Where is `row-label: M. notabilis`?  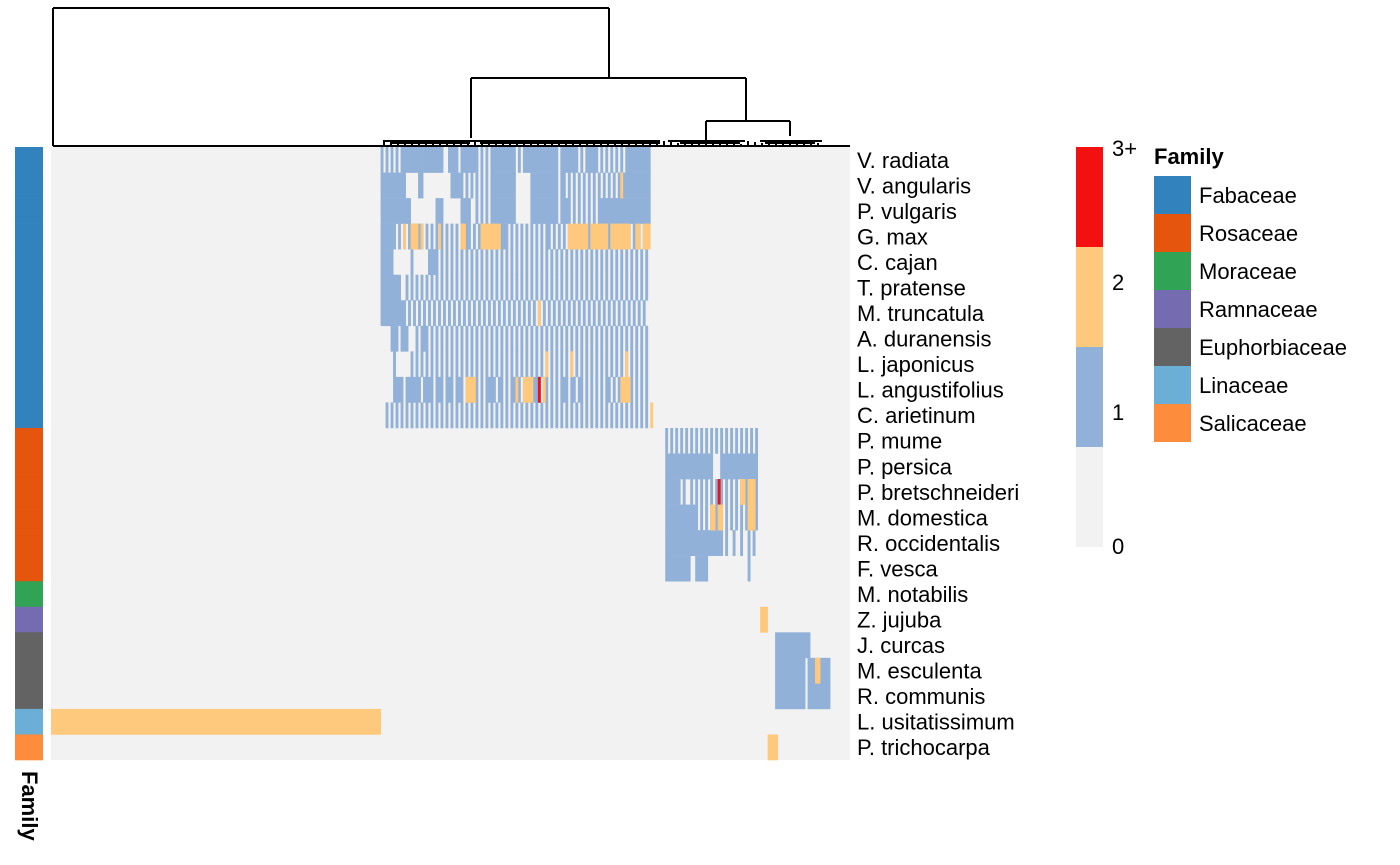 row-label: M. notabilis is located at coordinates (912, 594).